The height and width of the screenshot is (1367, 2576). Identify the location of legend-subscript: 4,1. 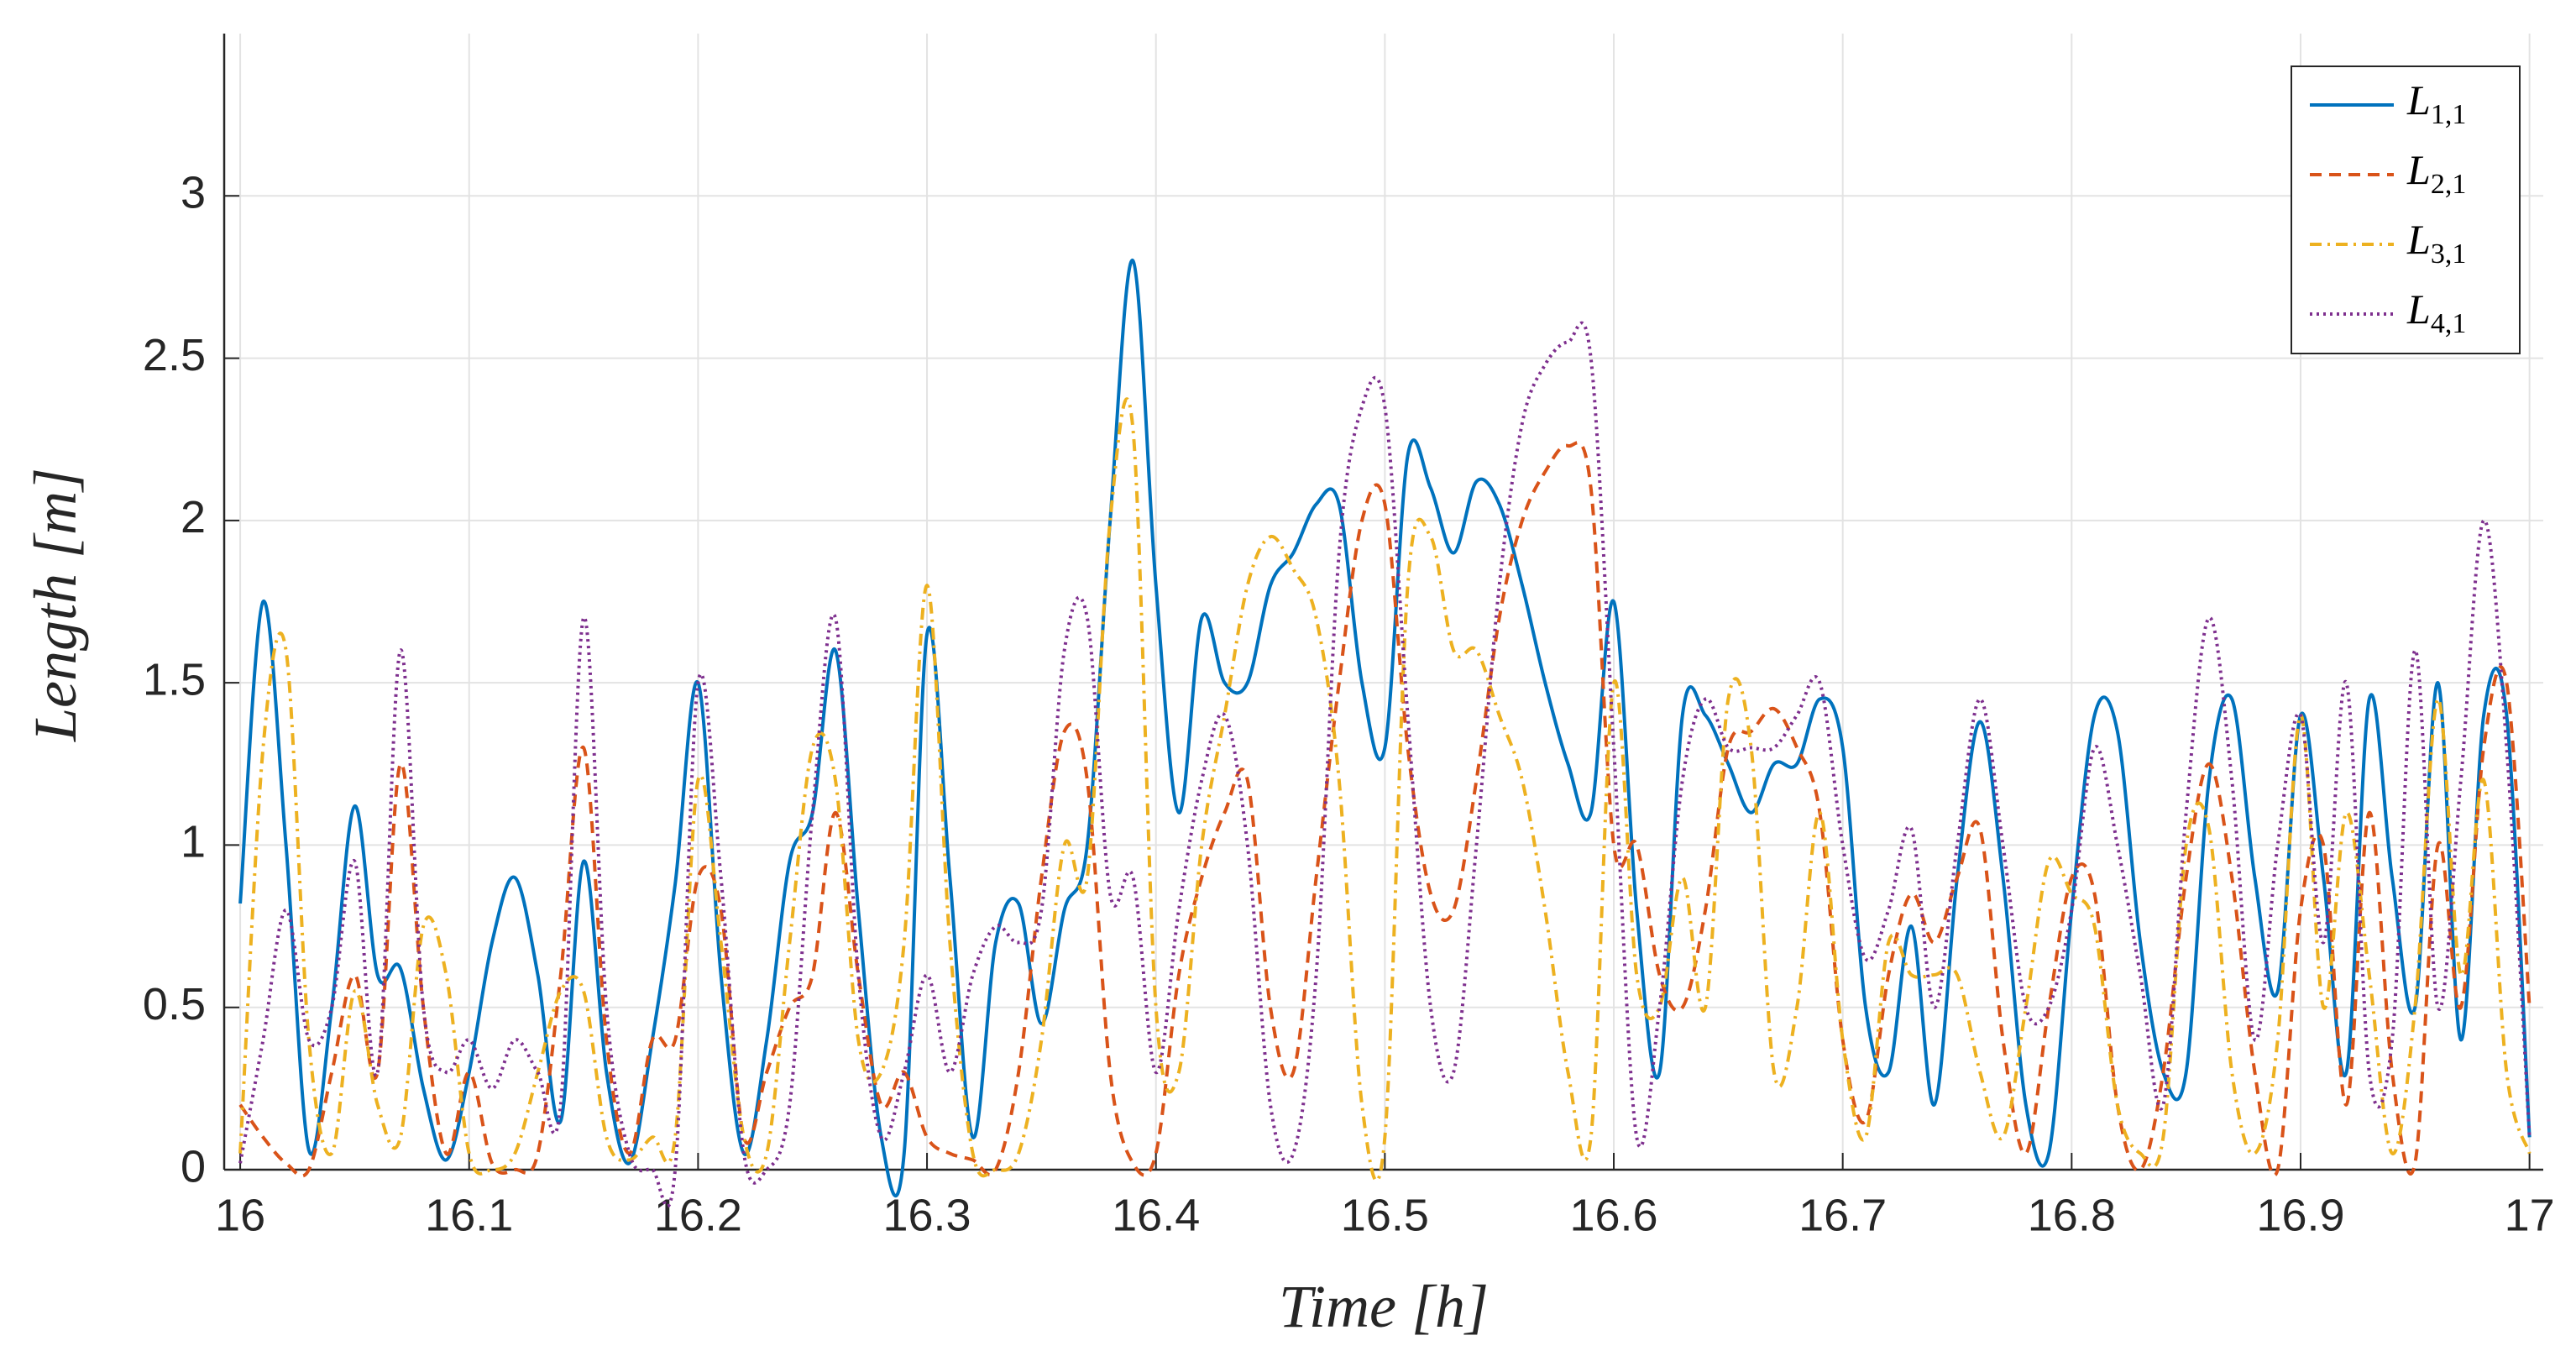
(2449, 323).